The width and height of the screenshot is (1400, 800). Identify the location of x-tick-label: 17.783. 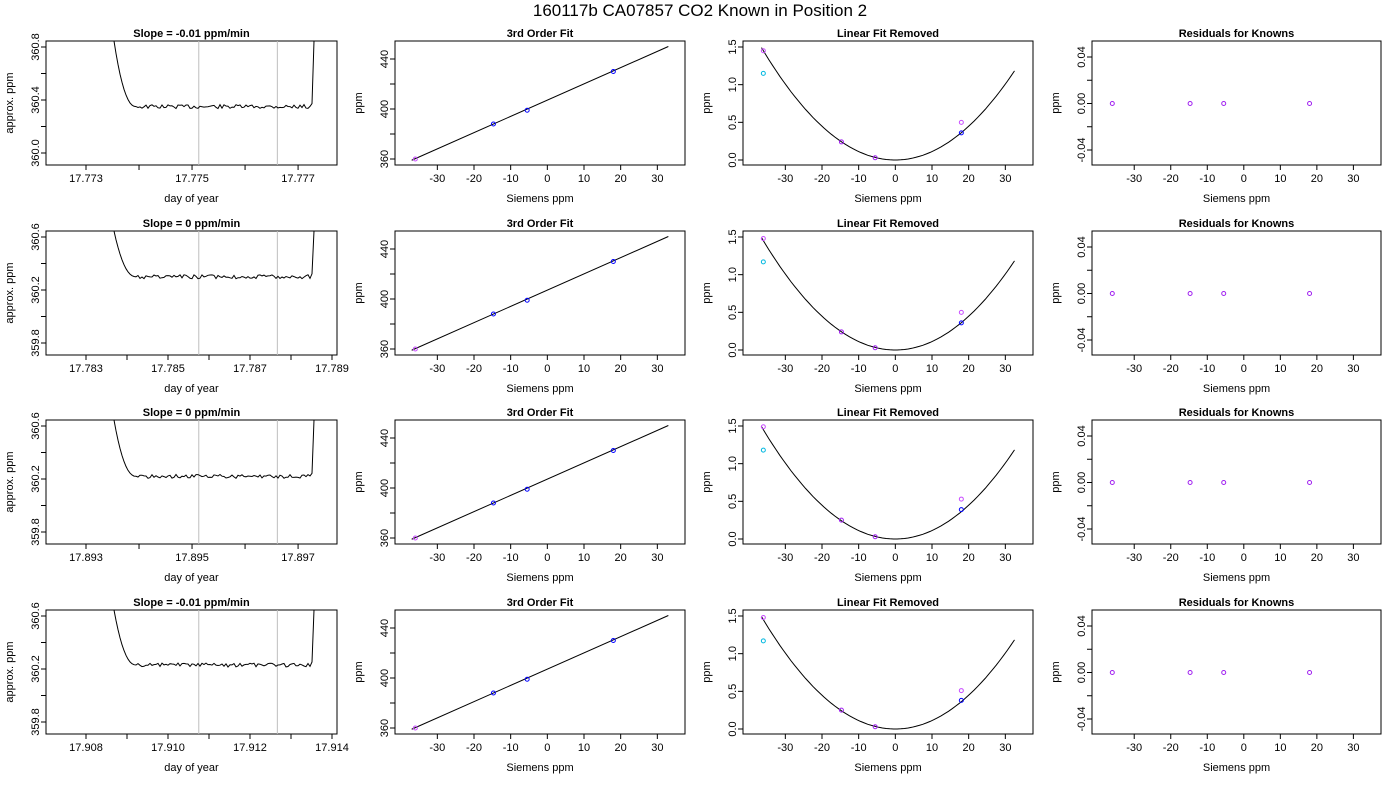
(86, 369).